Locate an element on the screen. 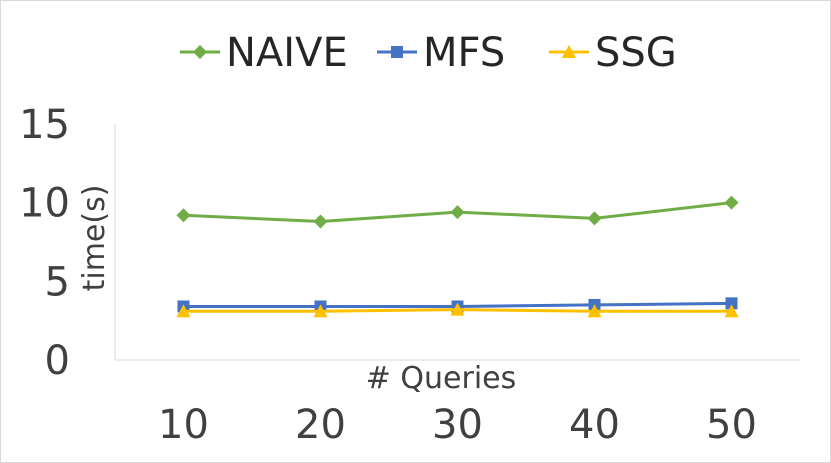 This screenshot has width=831, height=463. y-axis-title: time(s) is located at coordinates (94, 238).